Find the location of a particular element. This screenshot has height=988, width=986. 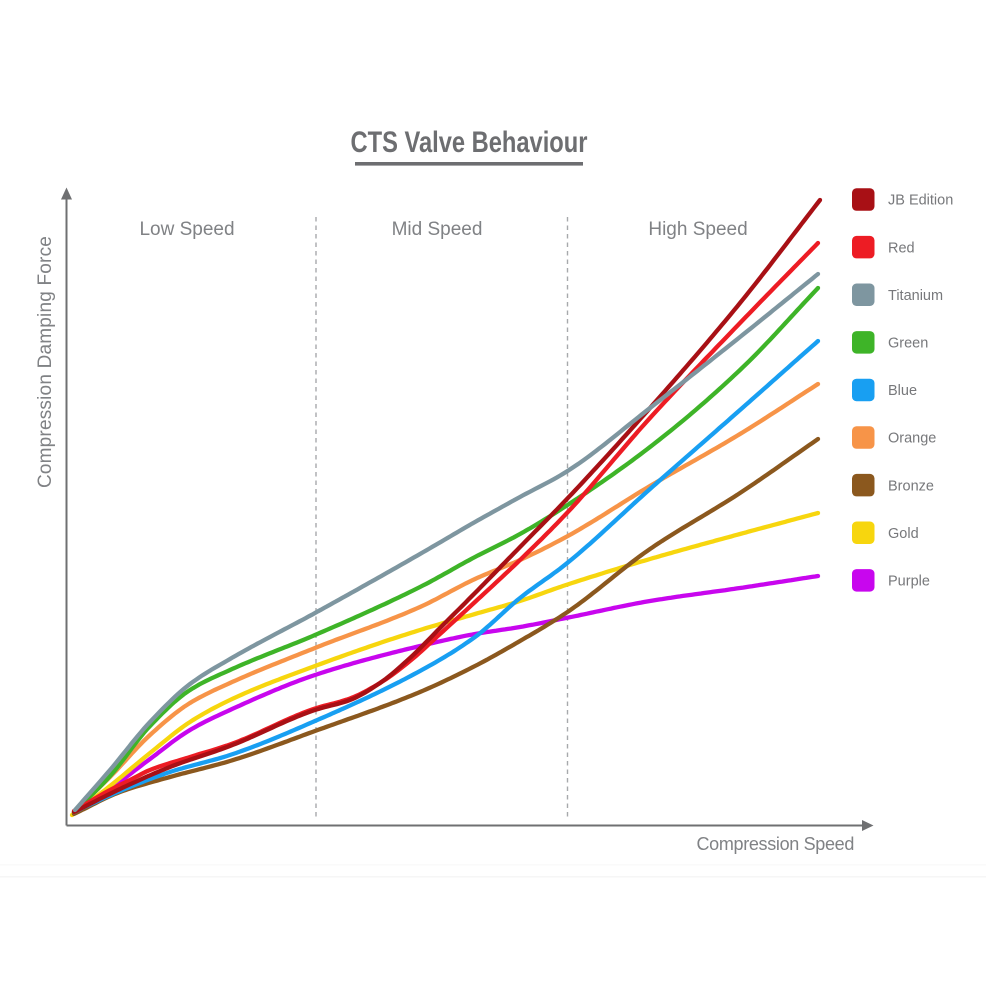

svg-text: Mid Speed is located at coordinates (437, 229).